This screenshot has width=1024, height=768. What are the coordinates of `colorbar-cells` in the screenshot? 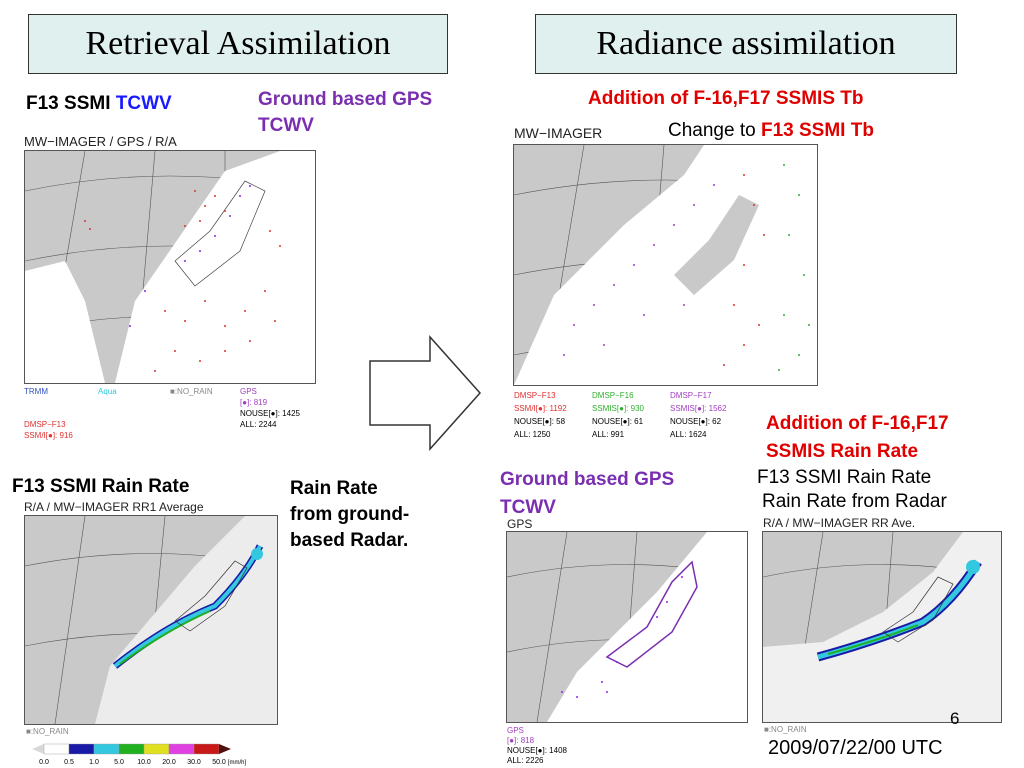 It's located at (131, 749).